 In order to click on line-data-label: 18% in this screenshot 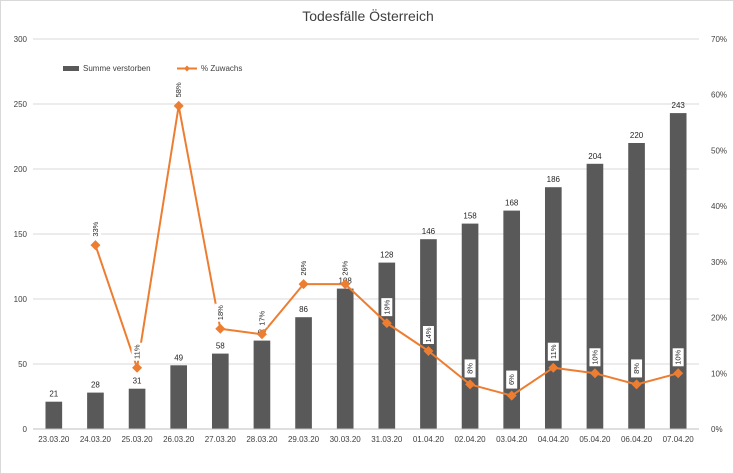, I will do `click(220, 312)`.